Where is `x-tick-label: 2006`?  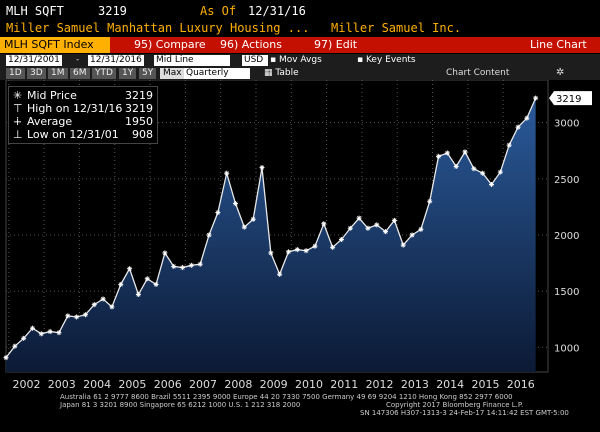
x-tick-label: 2006 is located at coordinates (168, 384).